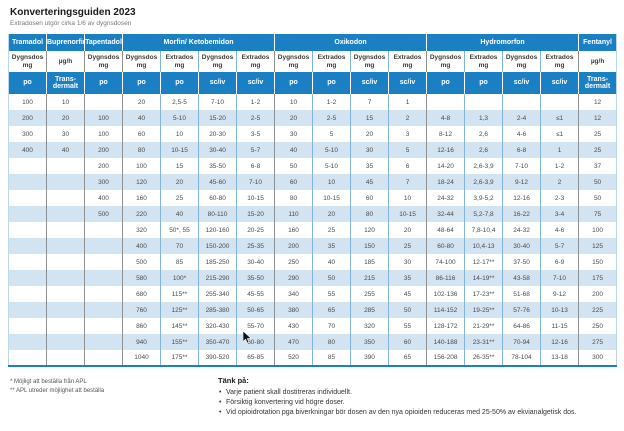 This screenshot has width=624, height=431. Describe the element at coordinates (369, 310) in the screenshot. I see `table-cell: 285` at that location.